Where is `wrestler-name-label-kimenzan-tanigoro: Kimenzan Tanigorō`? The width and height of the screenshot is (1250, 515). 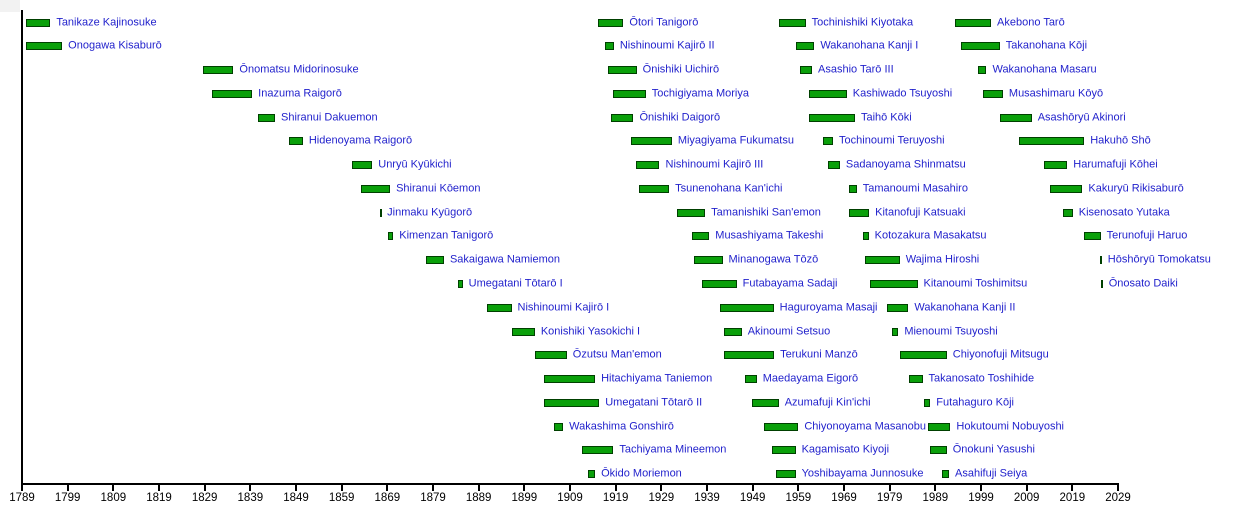
wrestler-name-label-kimenzan-tanigoro: Kimenzan Tanigorō is located at coordinates (446, 235).